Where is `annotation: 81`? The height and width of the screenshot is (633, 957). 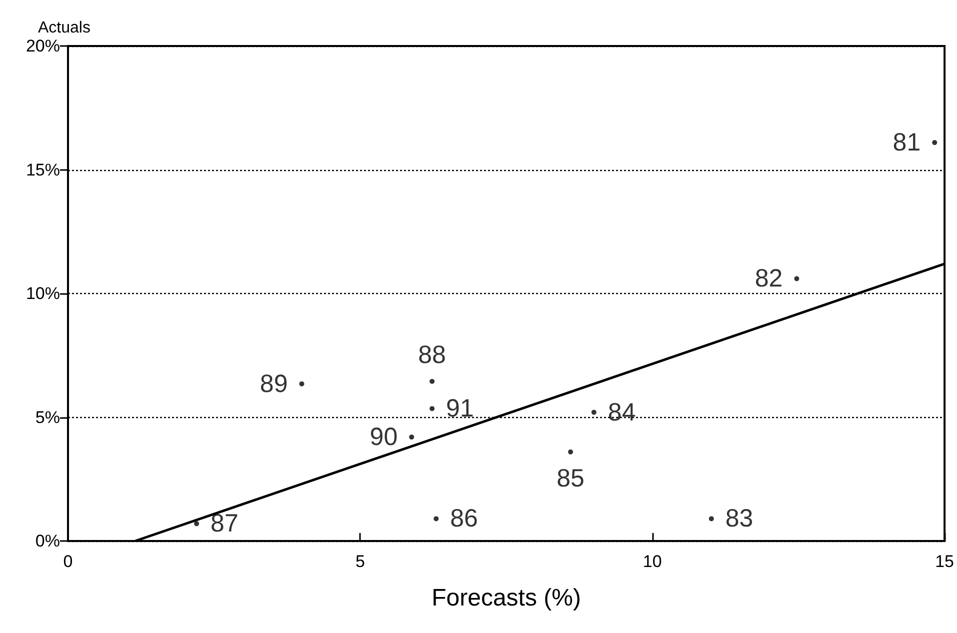 annotation: 81 is located at coordinates (906, 142).